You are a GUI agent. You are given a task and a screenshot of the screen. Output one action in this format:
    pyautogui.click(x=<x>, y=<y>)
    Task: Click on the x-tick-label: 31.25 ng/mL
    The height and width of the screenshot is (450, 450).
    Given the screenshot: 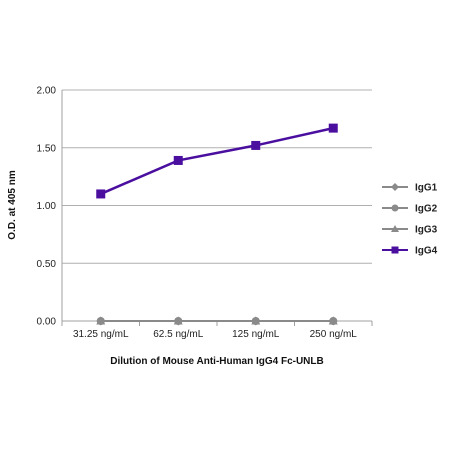 What is the action you would take?
    pyautogui.click(x=101, y=334)
    